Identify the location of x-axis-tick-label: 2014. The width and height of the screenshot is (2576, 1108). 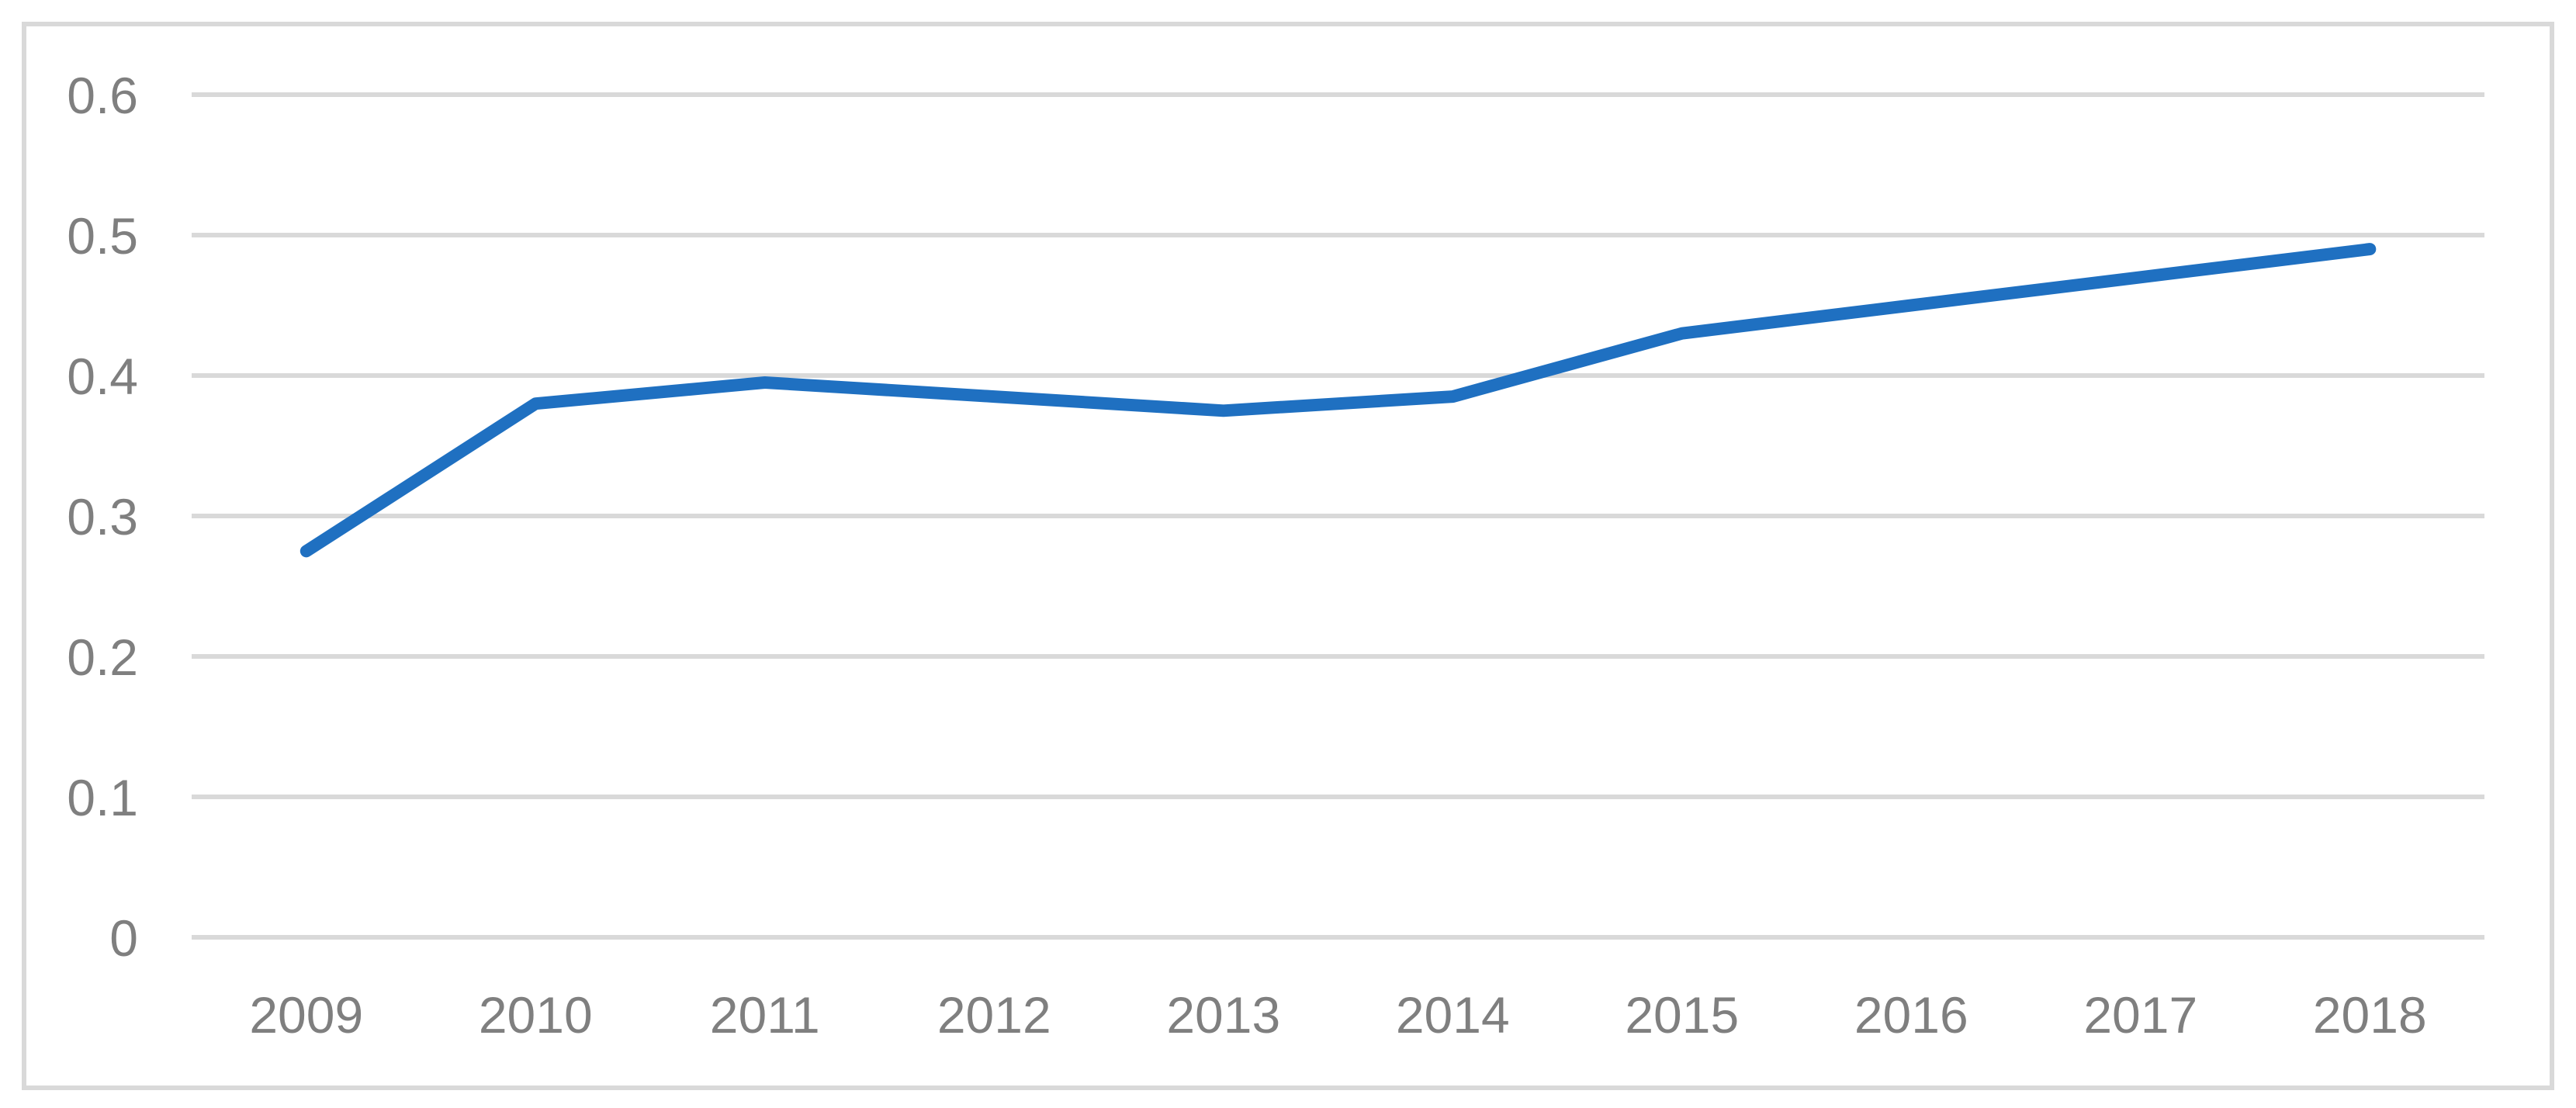
(1453, 1015).